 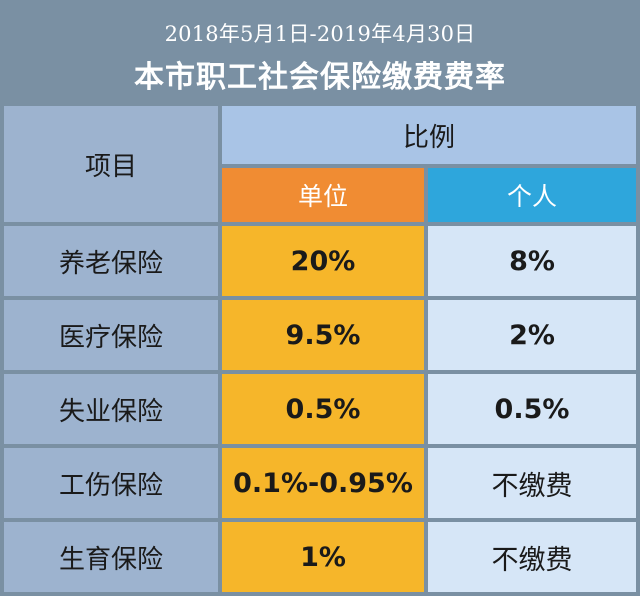 What do you see at coordinates (532, 409) in the screenshot?
I see `individual-rate-unemployment: 0.5%` at bounding box center [532, 409].